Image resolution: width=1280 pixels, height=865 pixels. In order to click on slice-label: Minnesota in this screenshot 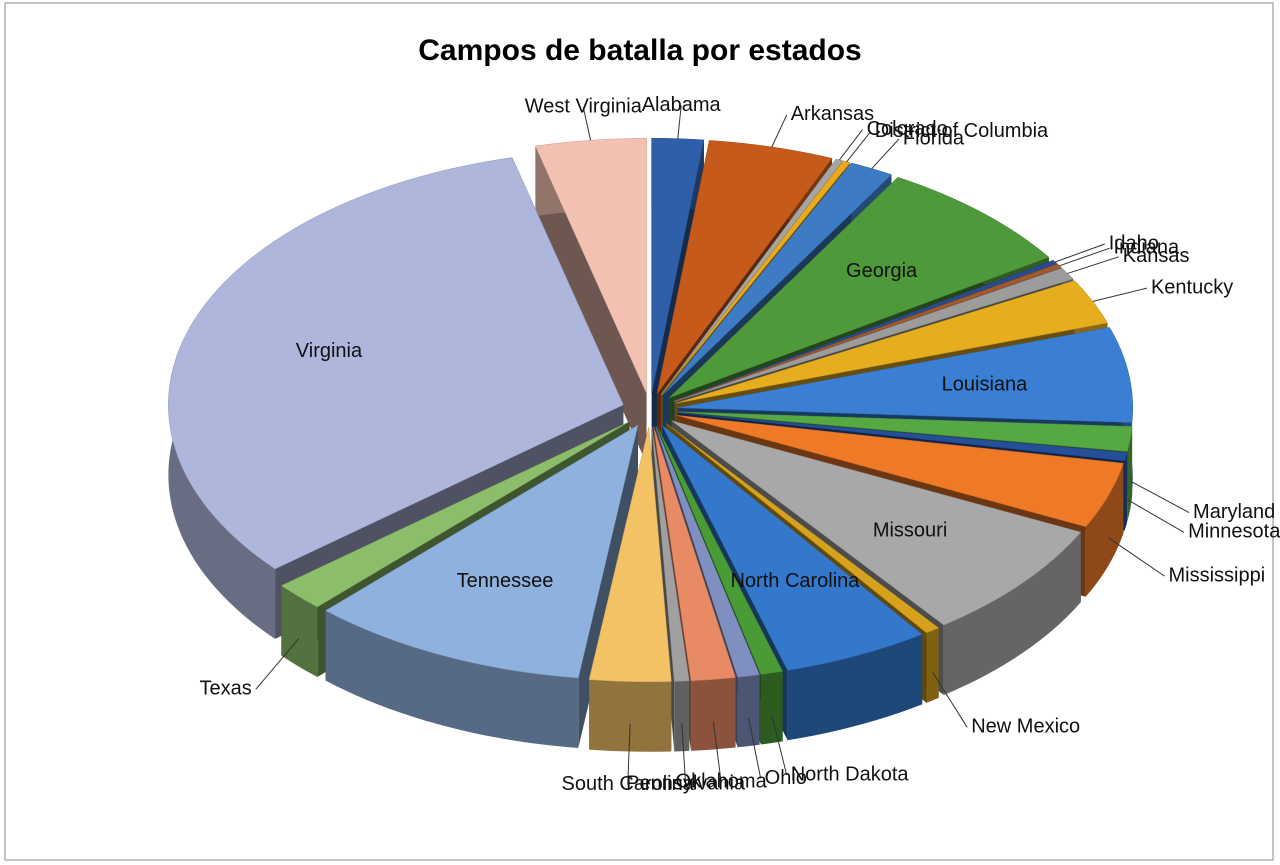, I will do `click(1234, 532)`.